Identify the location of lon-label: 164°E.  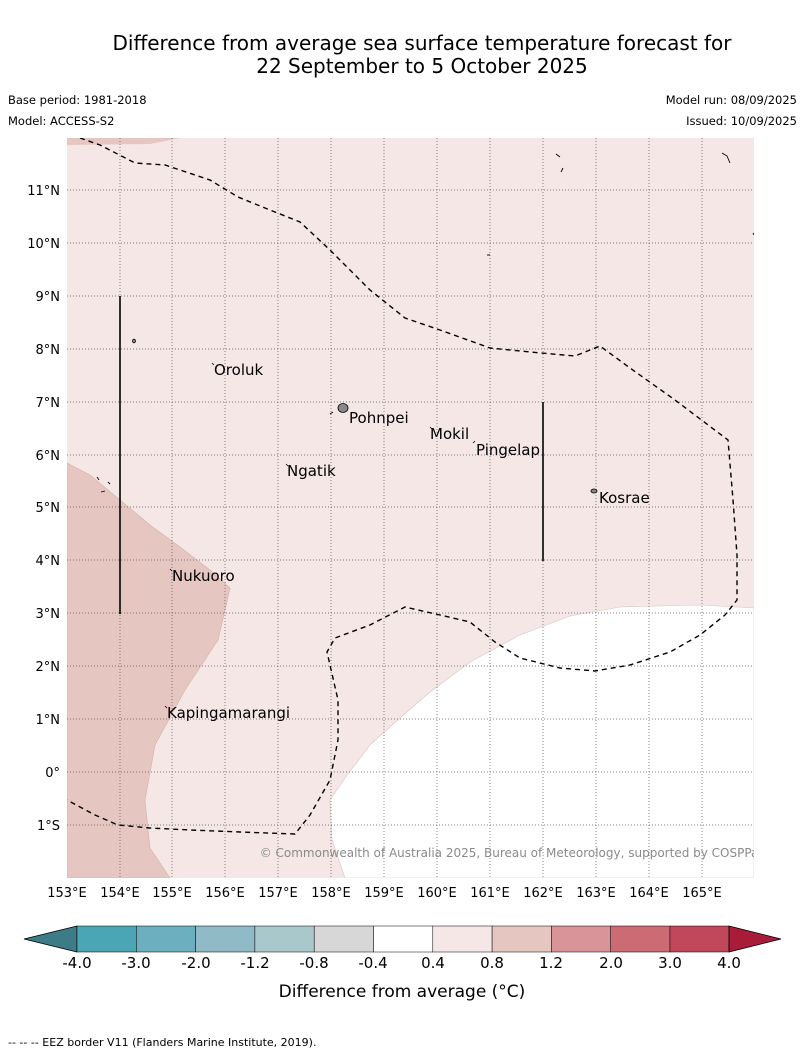
(649, 893).